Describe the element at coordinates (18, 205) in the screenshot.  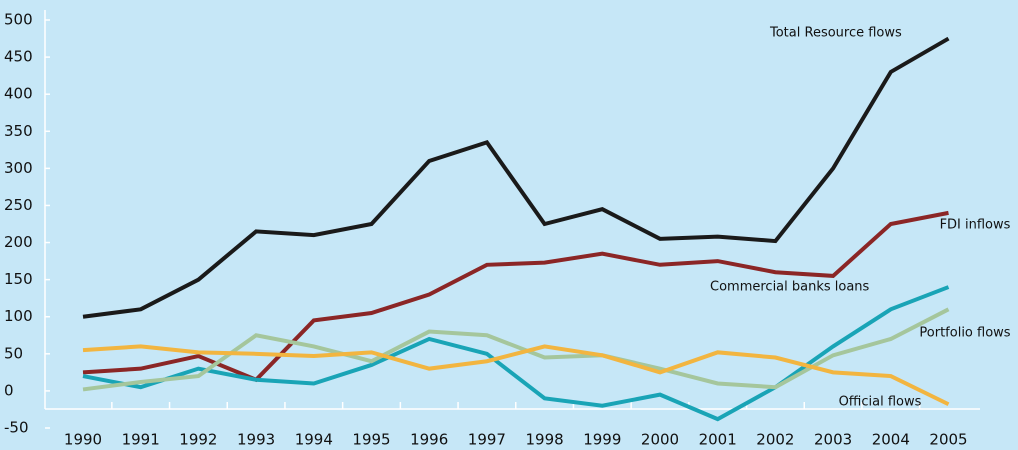
I see `y-tick-label: 250` at that location.